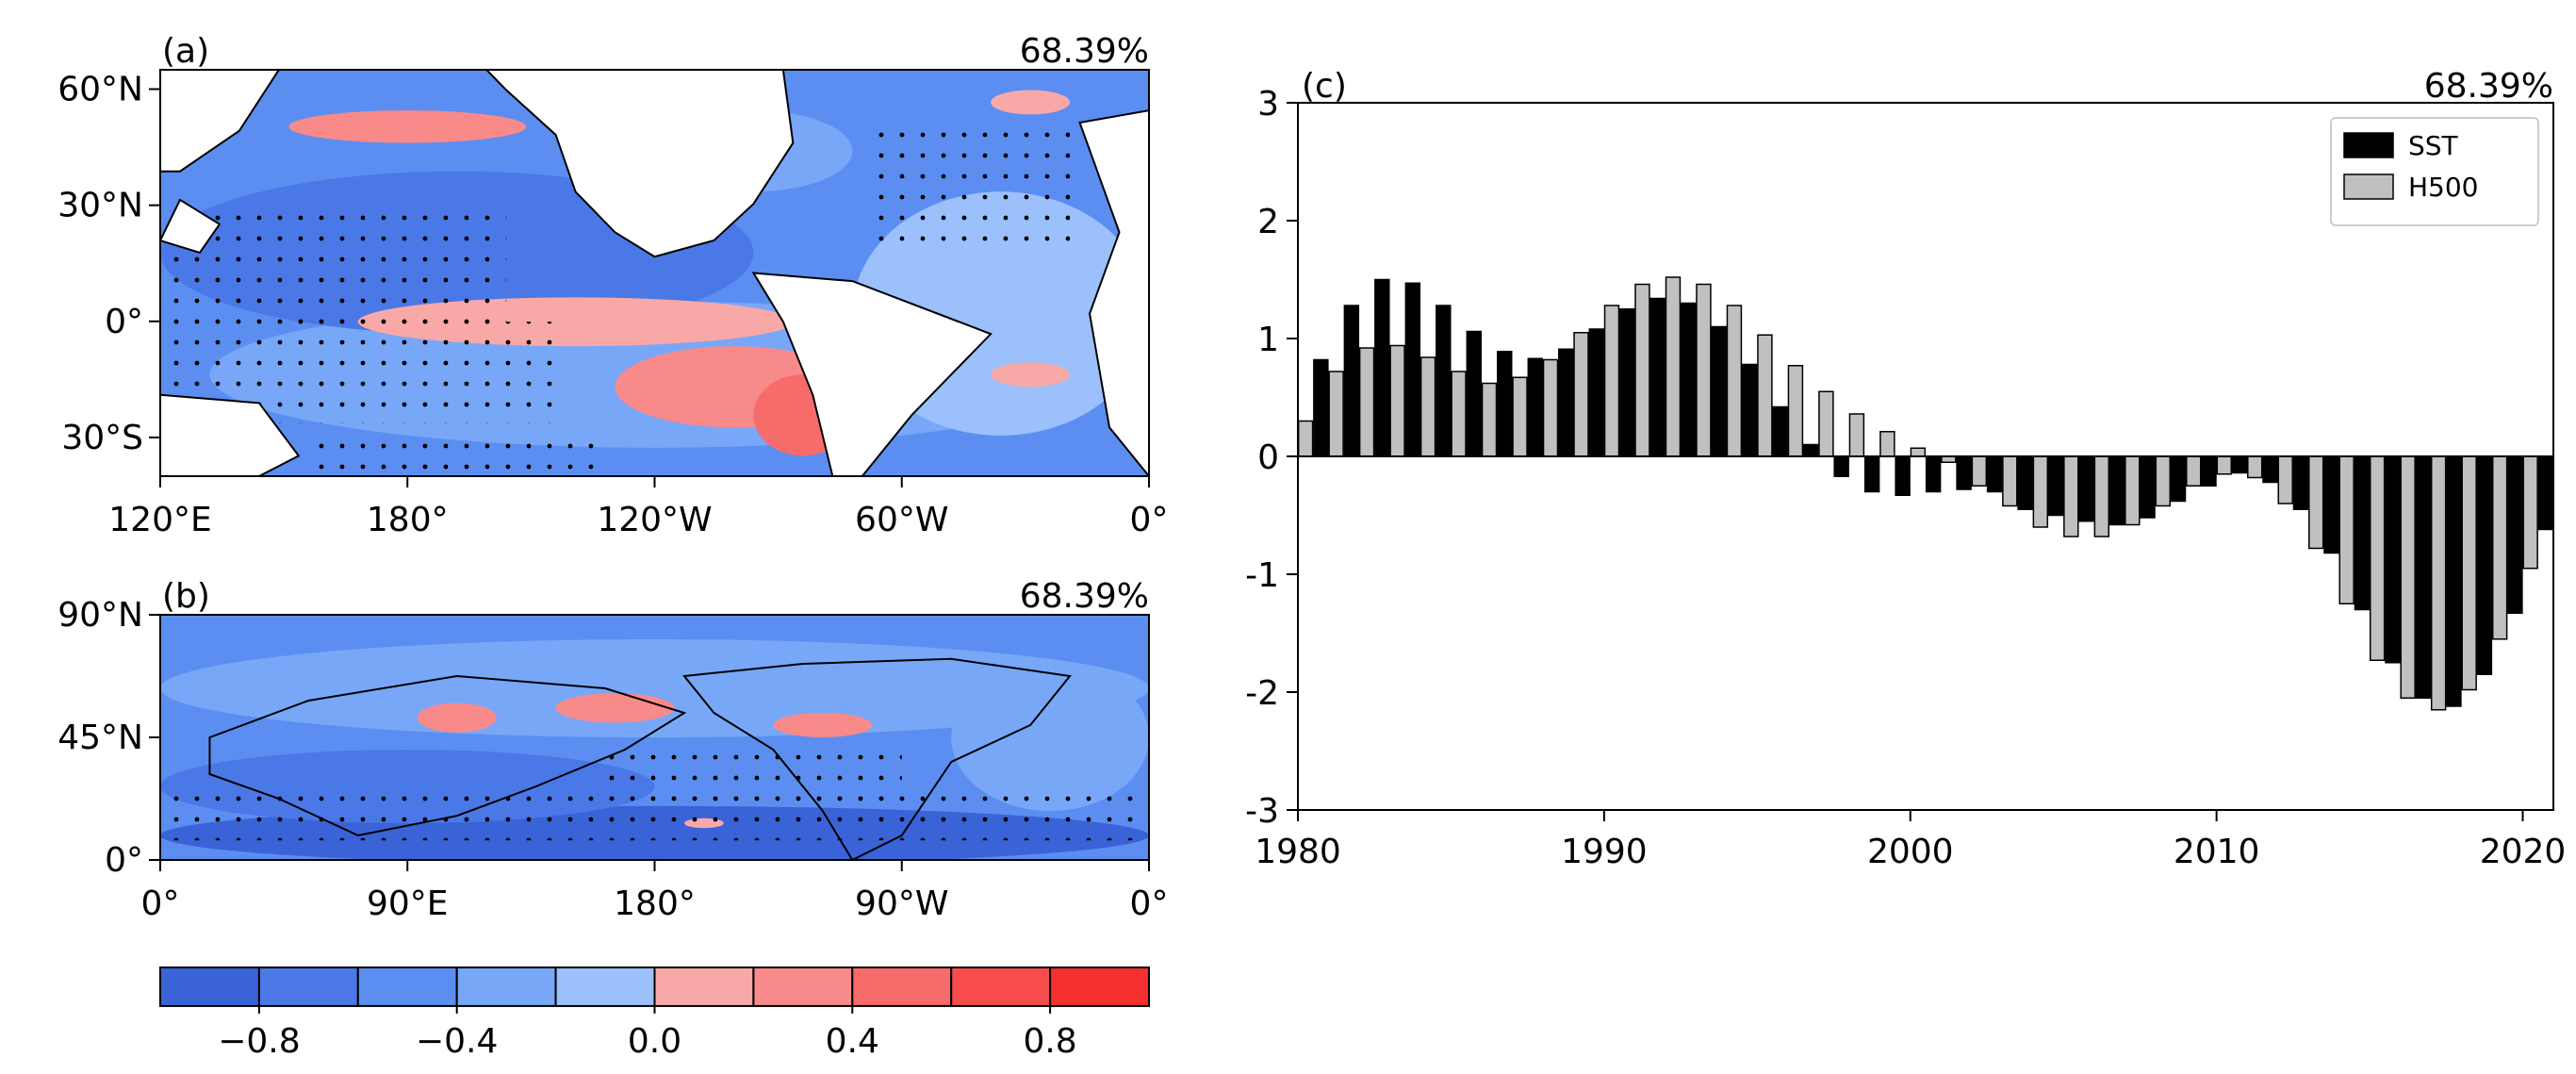  I want to click on coastline, so click(447, 755).